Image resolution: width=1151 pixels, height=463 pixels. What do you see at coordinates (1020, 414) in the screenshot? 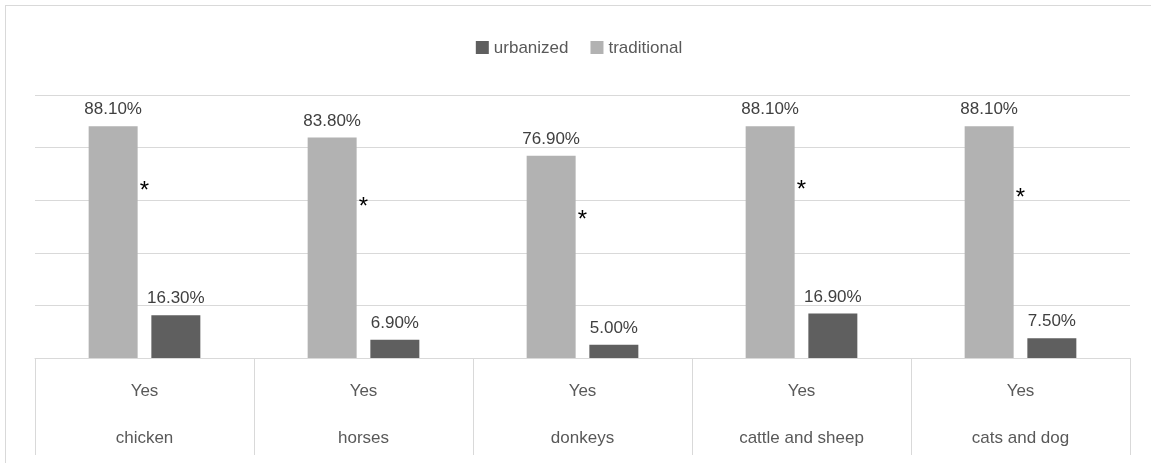
I see `category-label: Yes cats and dog` at bounding box center [1020, 414].